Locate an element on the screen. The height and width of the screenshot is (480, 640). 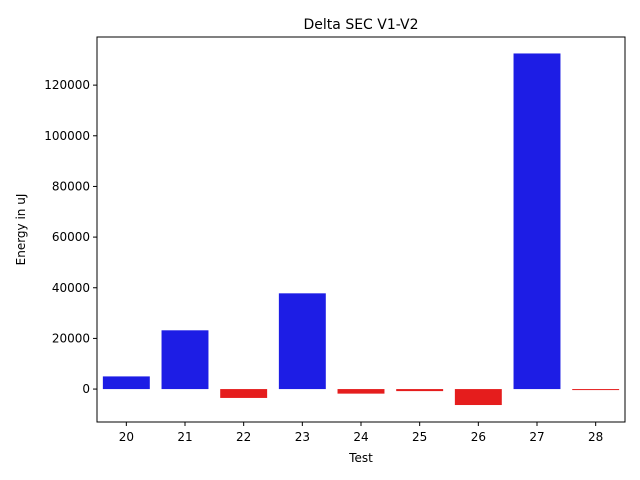
x-tick-label: 28 is located at coordinates (595, 437).